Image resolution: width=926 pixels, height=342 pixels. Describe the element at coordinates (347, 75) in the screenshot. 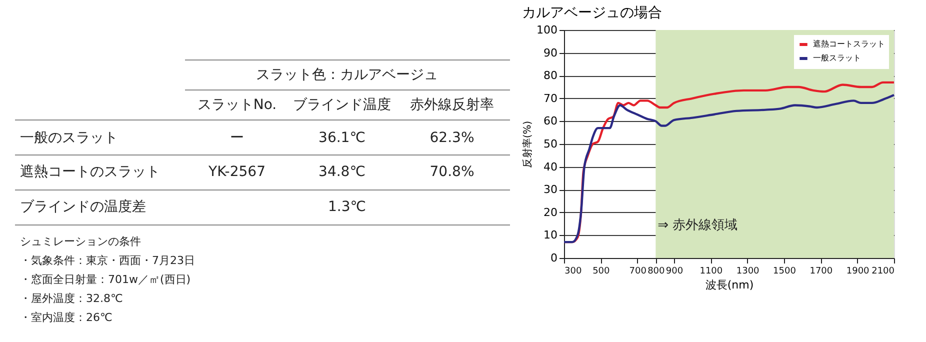

I see `text: スラット色：カルアベージュ` at that location.